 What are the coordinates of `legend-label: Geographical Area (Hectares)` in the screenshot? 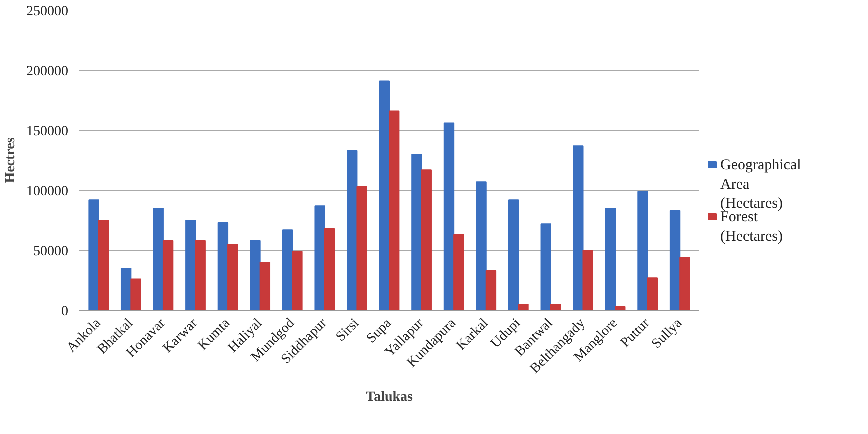 It's located at (761, 185).